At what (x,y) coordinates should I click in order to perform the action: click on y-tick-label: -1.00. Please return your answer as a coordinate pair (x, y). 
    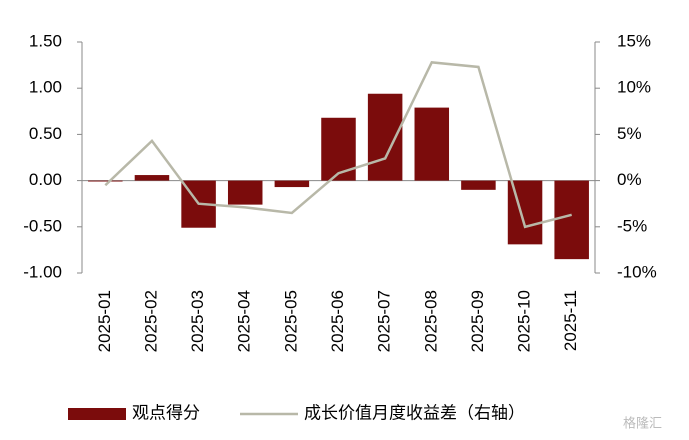
    Looking at the image, I should click on (42, 271).